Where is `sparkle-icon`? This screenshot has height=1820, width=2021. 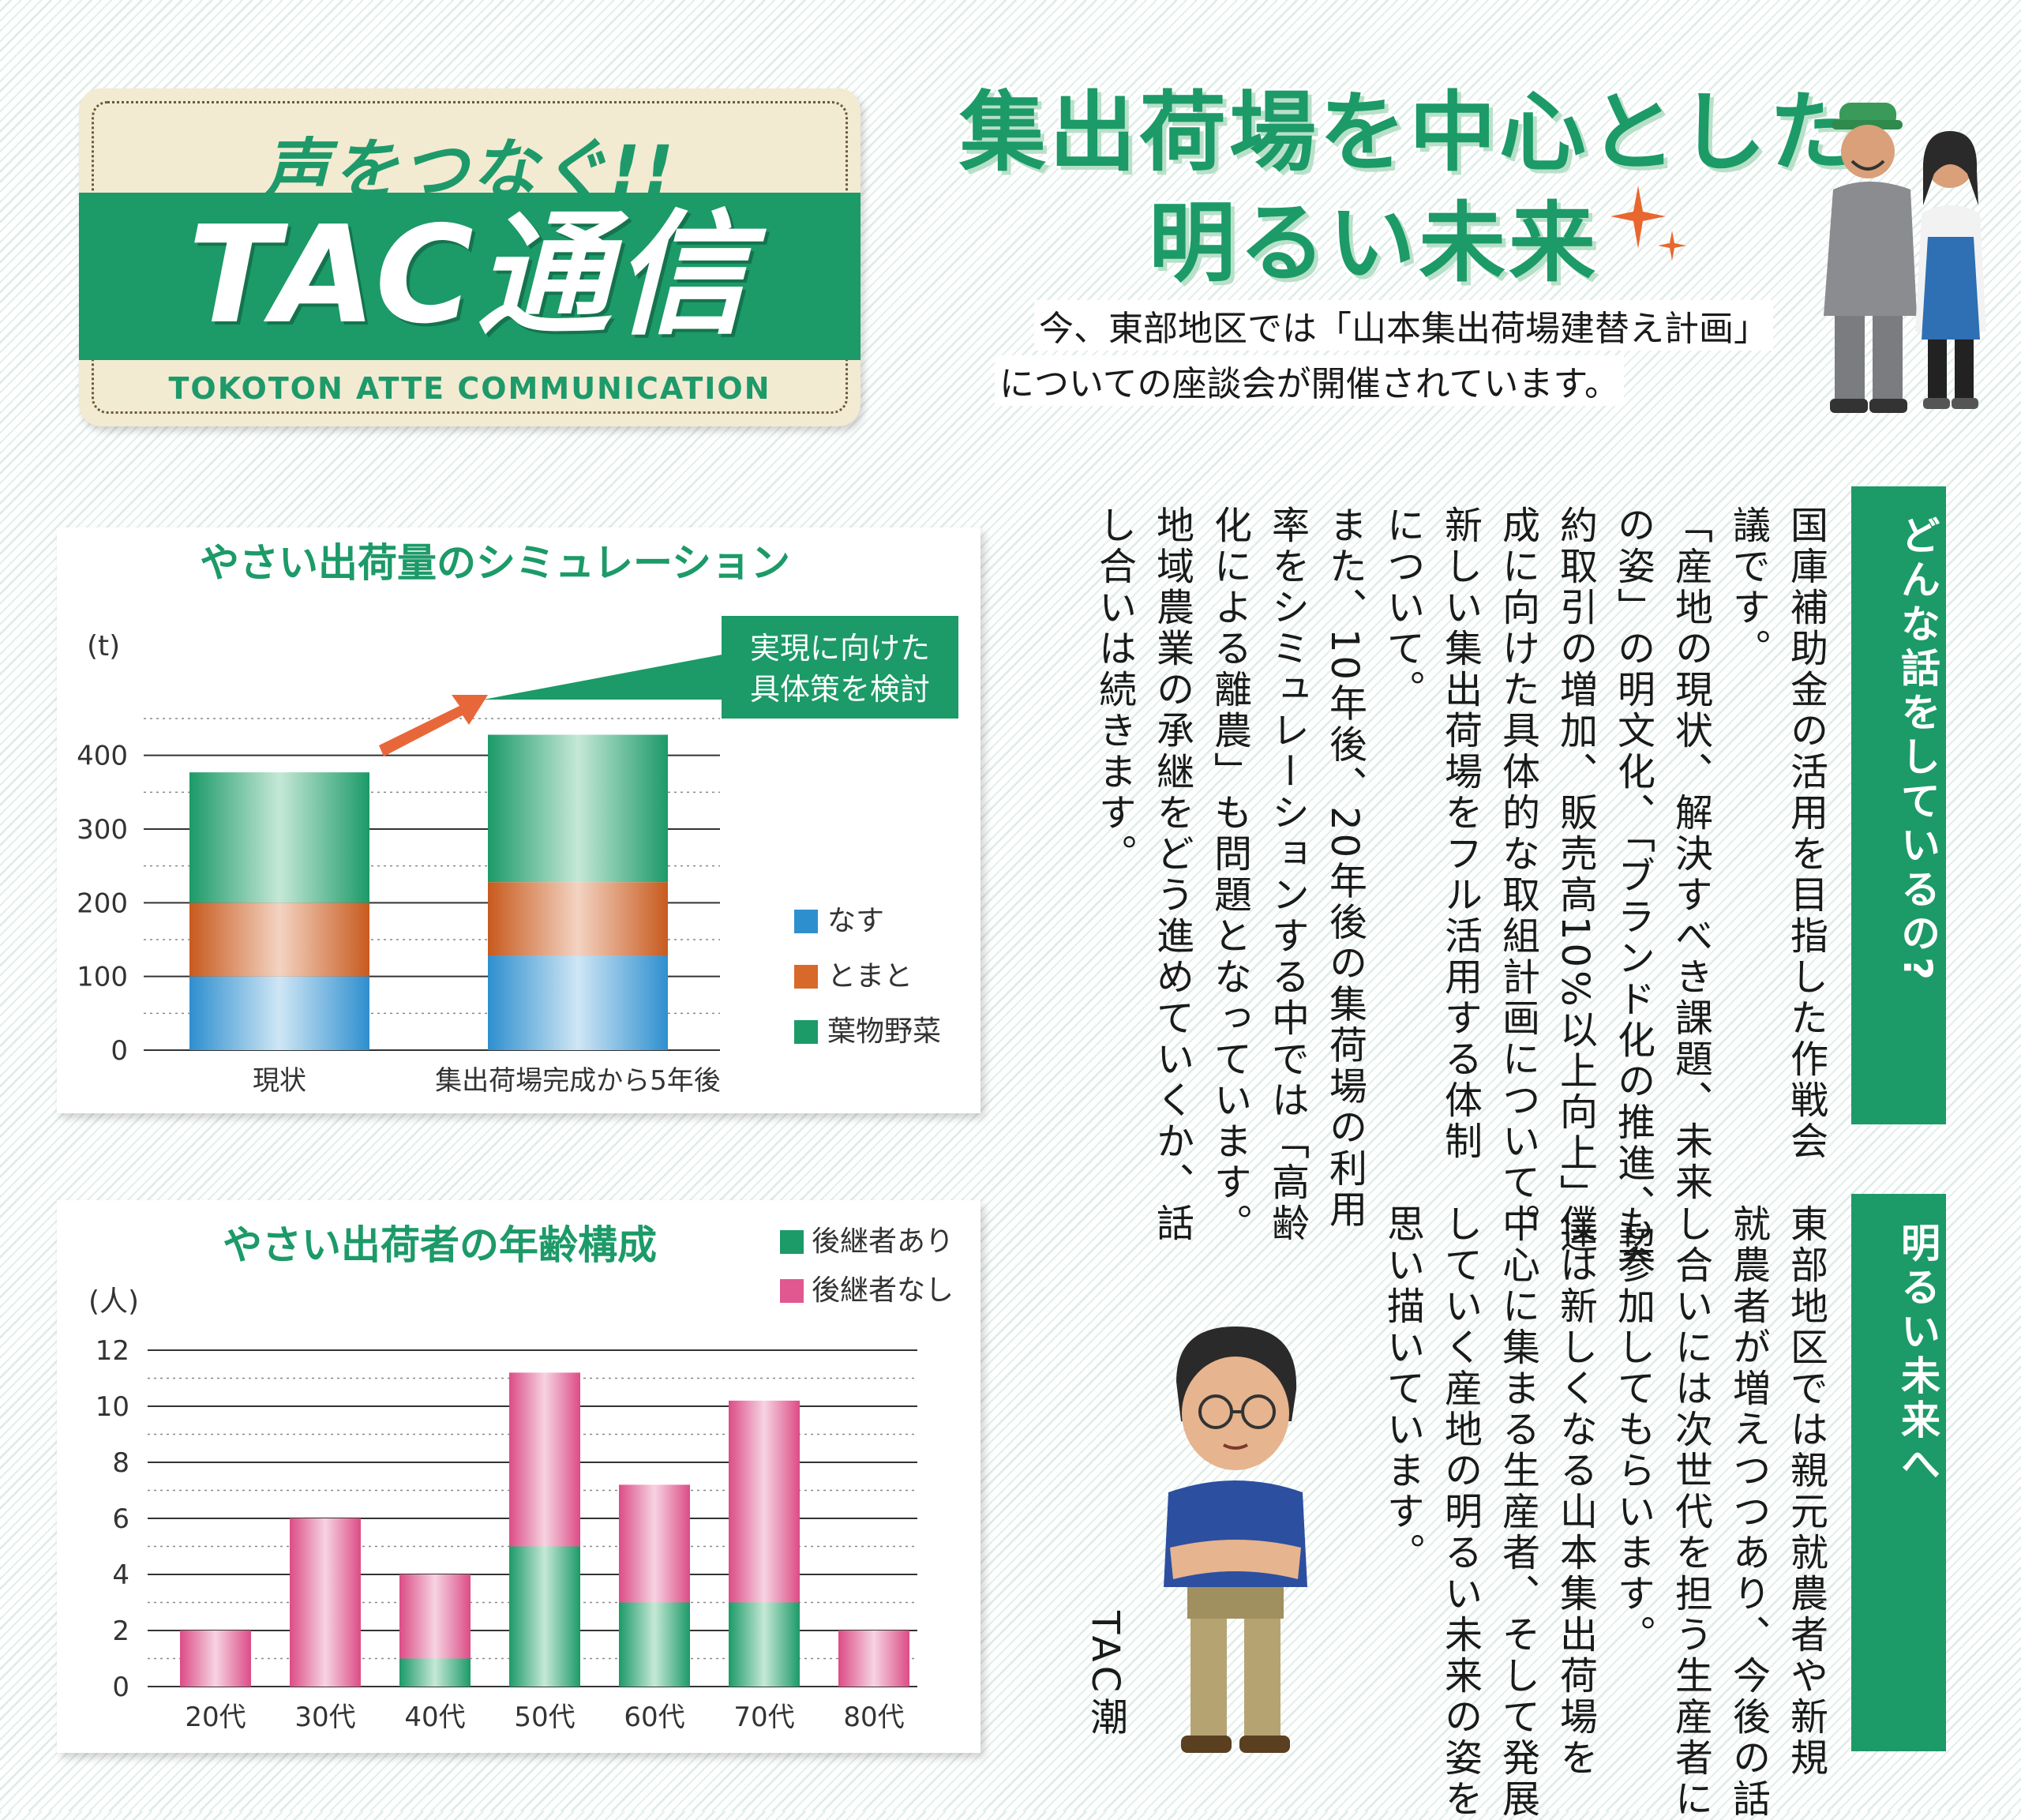
sparkle-icon is located at coordinates (1648, 223).